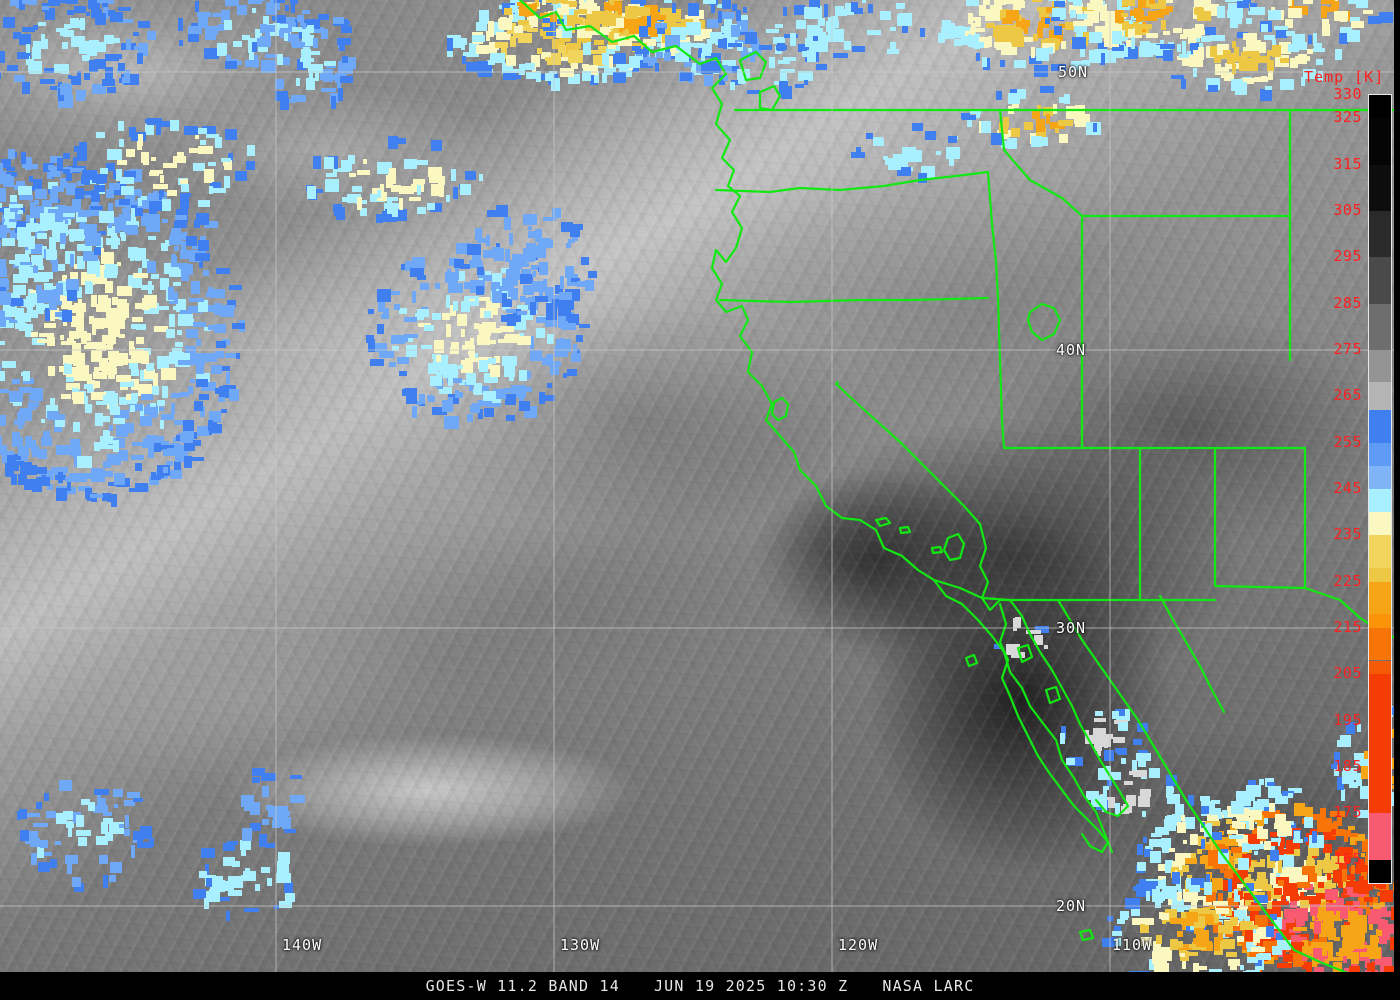 This screenshot has width=1400, height=1000. Describe the element at coordinates (1347, 163) in the screenshot. I see `colorbar-tick: 315` at that location.